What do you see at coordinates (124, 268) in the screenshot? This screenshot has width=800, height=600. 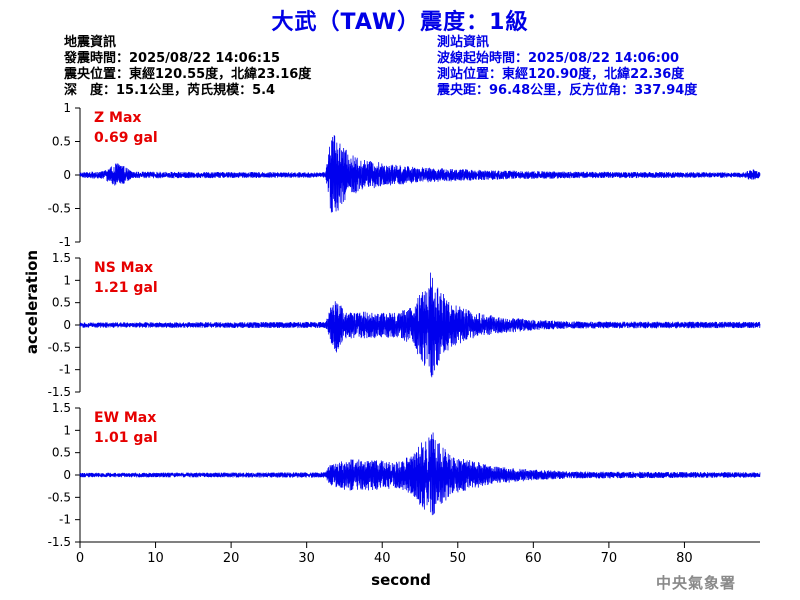 I see `ns-max-title: NS Max` at bounding box center [124, 268].